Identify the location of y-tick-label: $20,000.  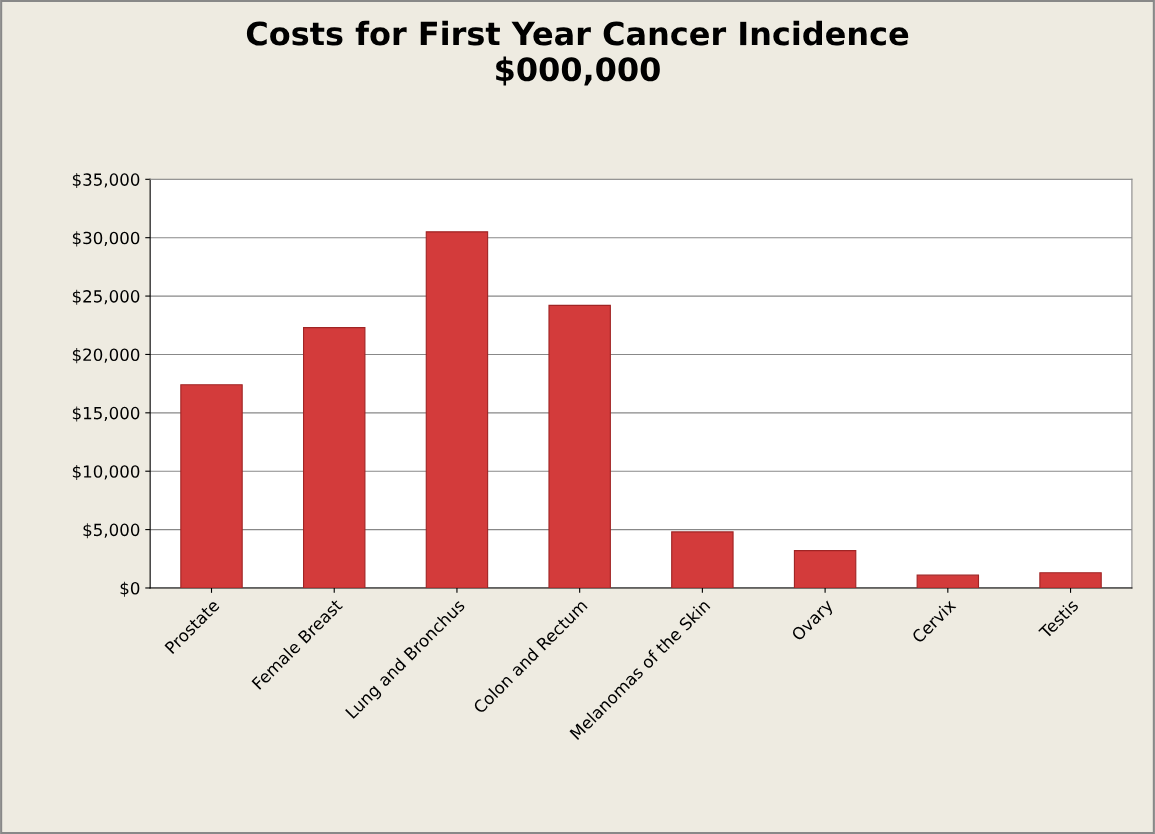
(106, 356).